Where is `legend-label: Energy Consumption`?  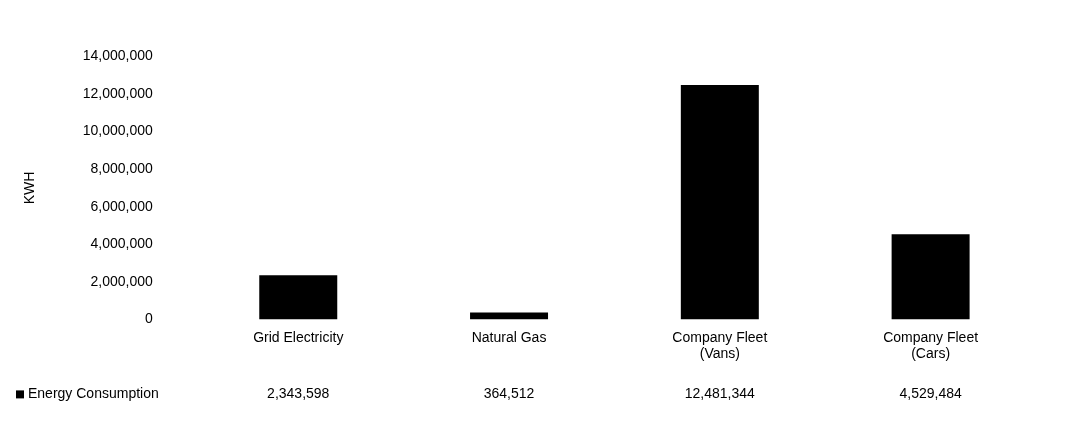 legend-label: Energy Consumption is located at coordinates (93, 393).